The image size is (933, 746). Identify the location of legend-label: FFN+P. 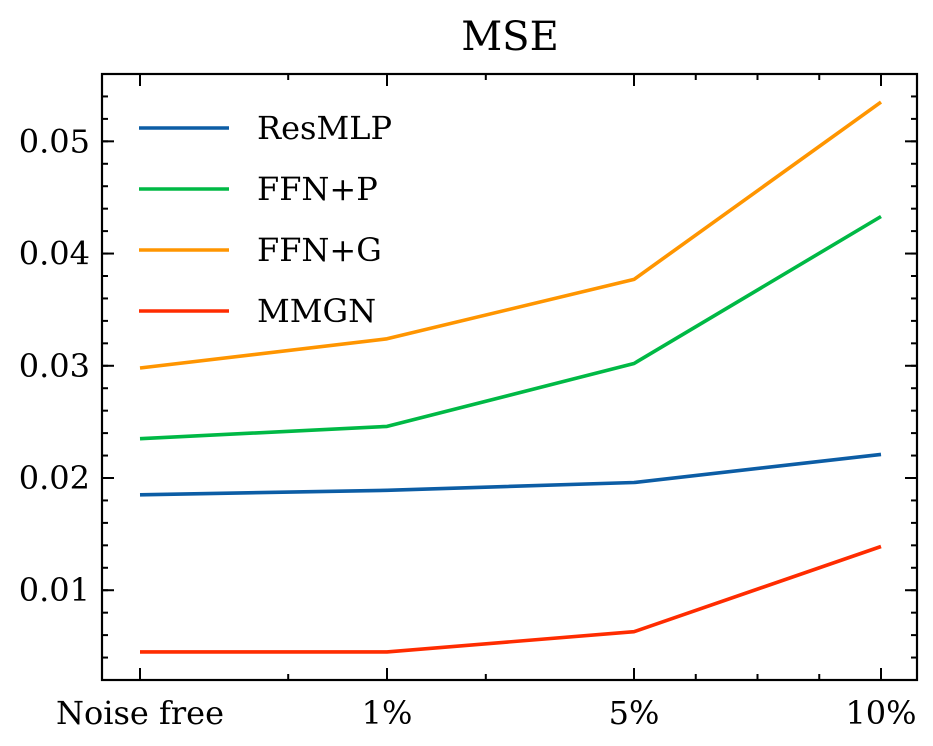
(317, 189).